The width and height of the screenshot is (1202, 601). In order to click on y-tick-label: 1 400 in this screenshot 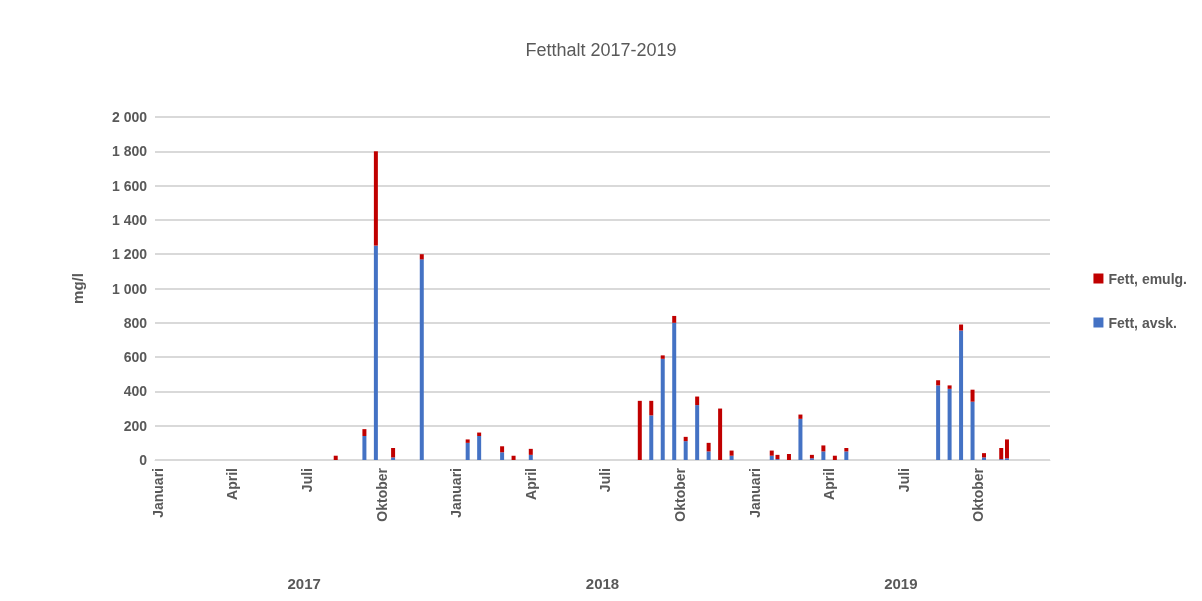, I will do `click(129, 219)`.